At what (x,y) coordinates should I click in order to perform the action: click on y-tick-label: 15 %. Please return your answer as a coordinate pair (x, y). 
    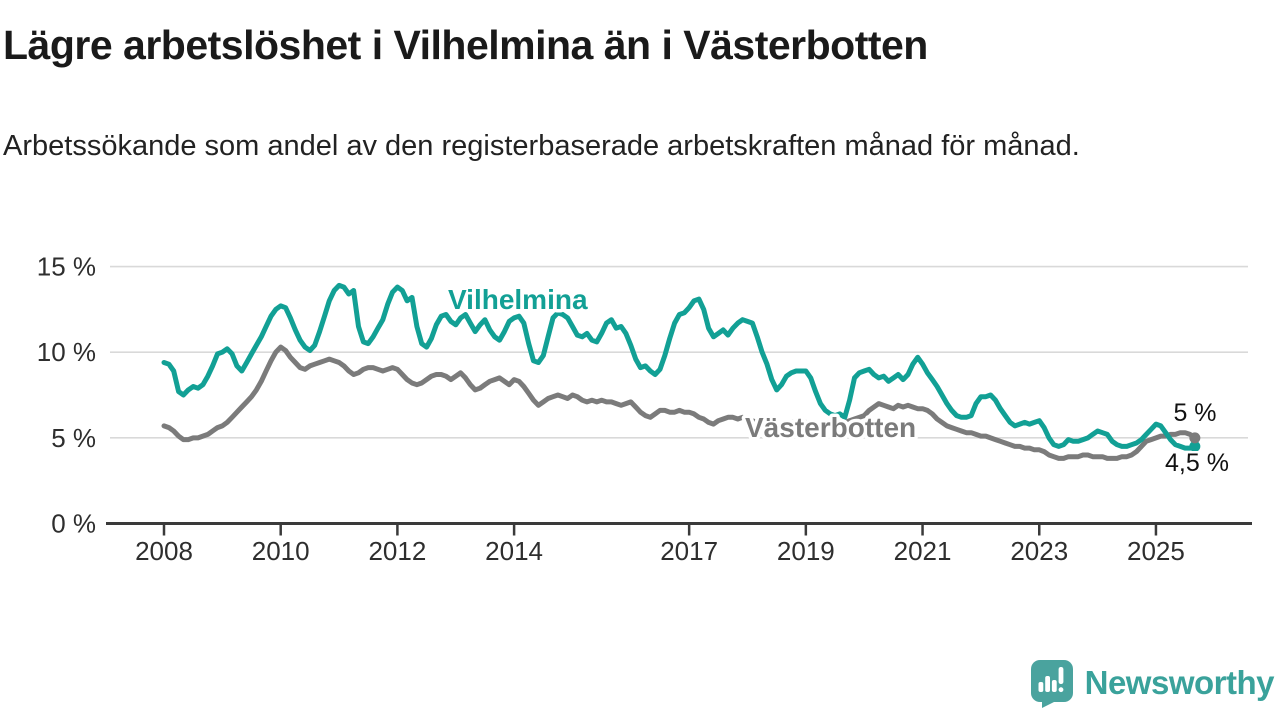
    Looking at the image, I should click on (66, 267).